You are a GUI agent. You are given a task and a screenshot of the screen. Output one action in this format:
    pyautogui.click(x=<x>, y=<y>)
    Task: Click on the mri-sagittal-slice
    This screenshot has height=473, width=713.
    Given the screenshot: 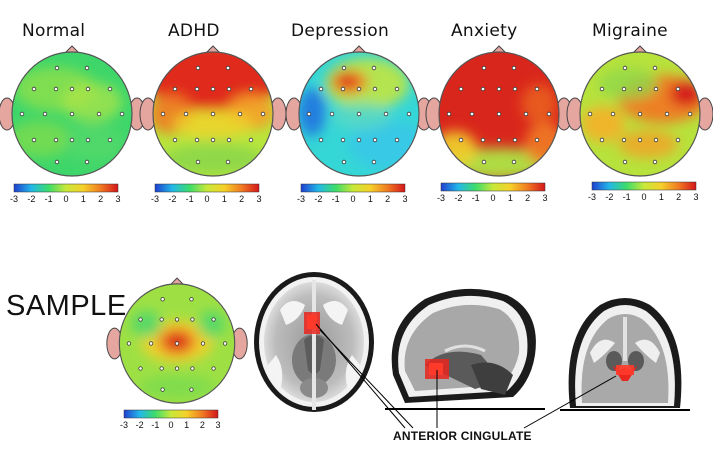 What is the action you would take?
    pyautogui.click(x=465, y=349)
    